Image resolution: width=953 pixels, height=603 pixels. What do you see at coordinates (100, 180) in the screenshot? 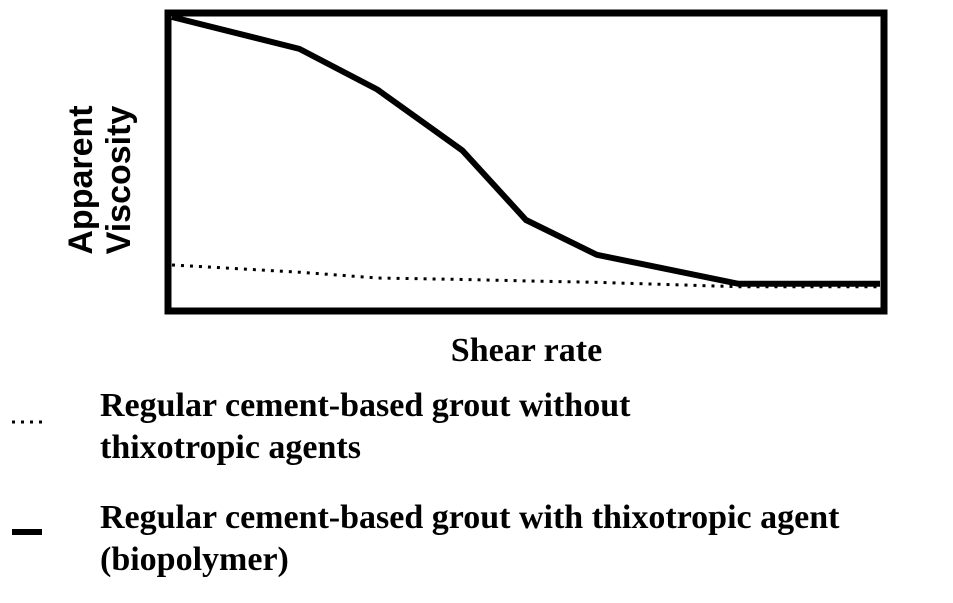
I see `y-axis-label: Apparent Viscosity` at bounding box center [100, 180].